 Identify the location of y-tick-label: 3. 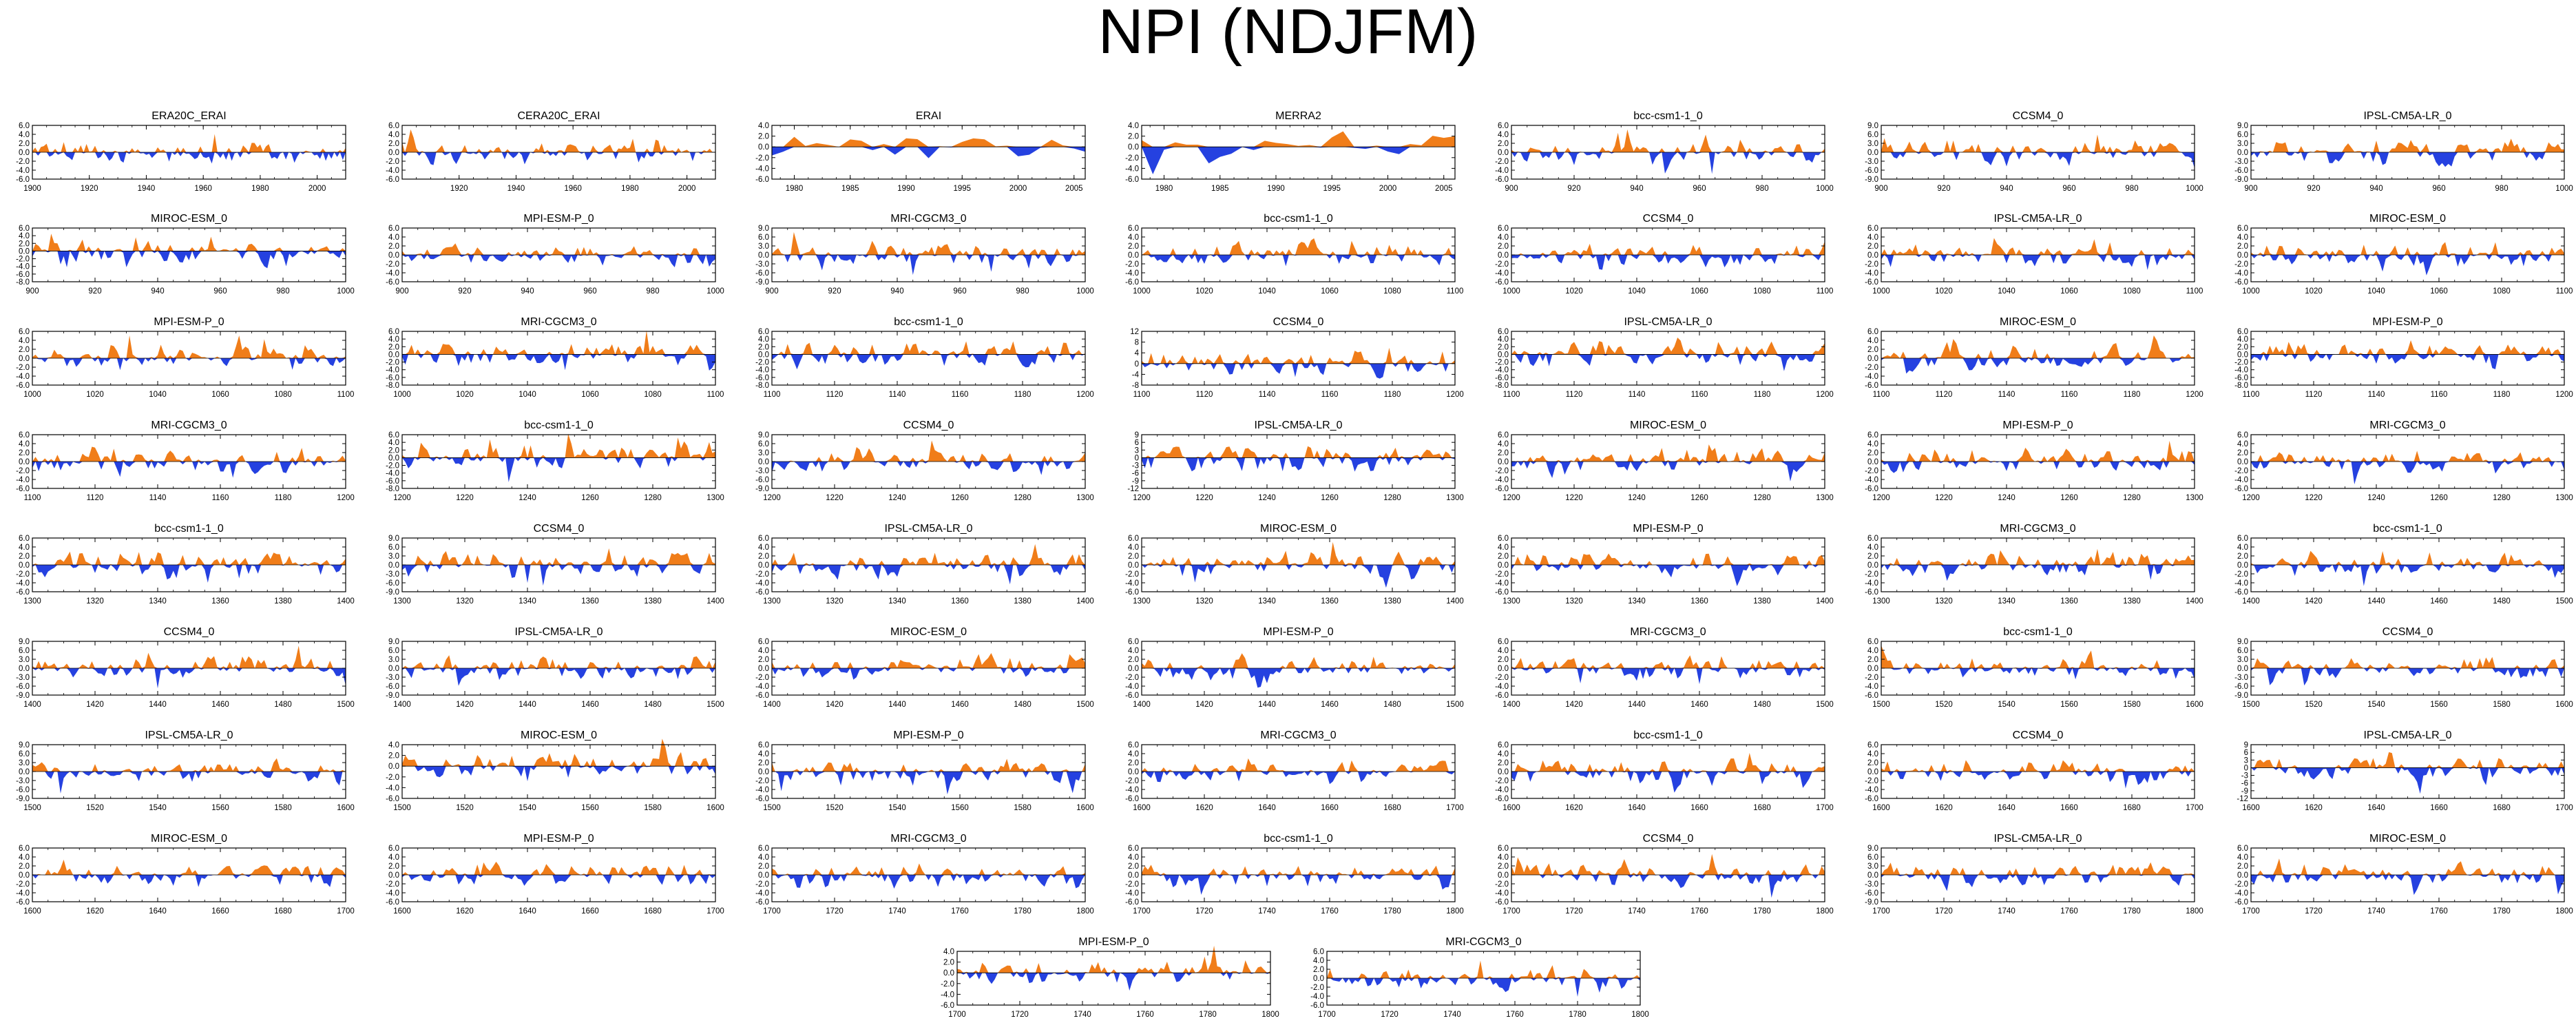
(2246, 760).